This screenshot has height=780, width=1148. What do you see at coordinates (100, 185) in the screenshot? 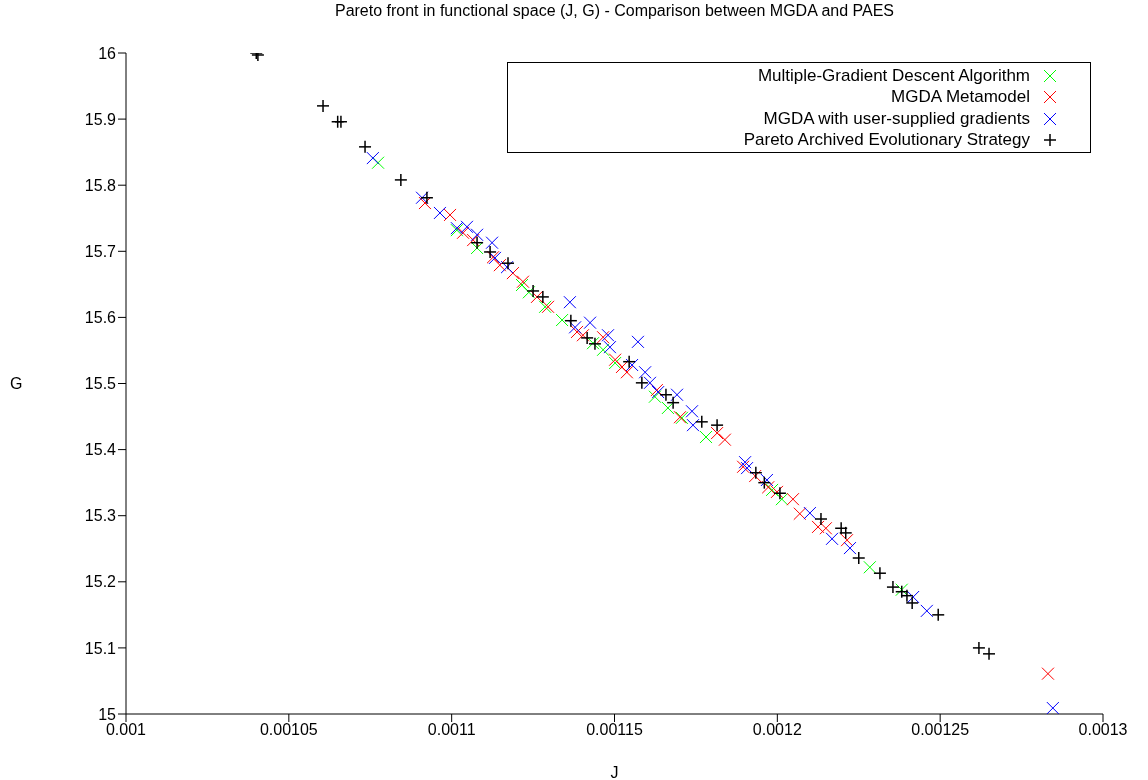
I see `y-tick-label: 15.8` at bounding box center [100, 185].